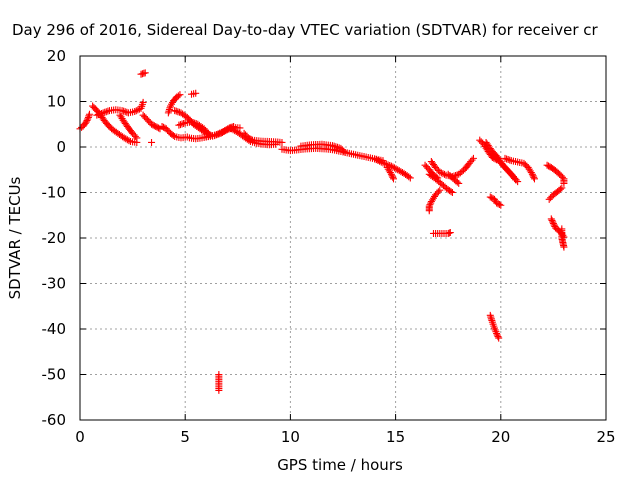 Image resolution: width=640 pixels, height=480 pixels. What do you see at coordinates (290, 437) in the screenshot?
I see `x-tick-label: 10` at bounding box center [290, 437].